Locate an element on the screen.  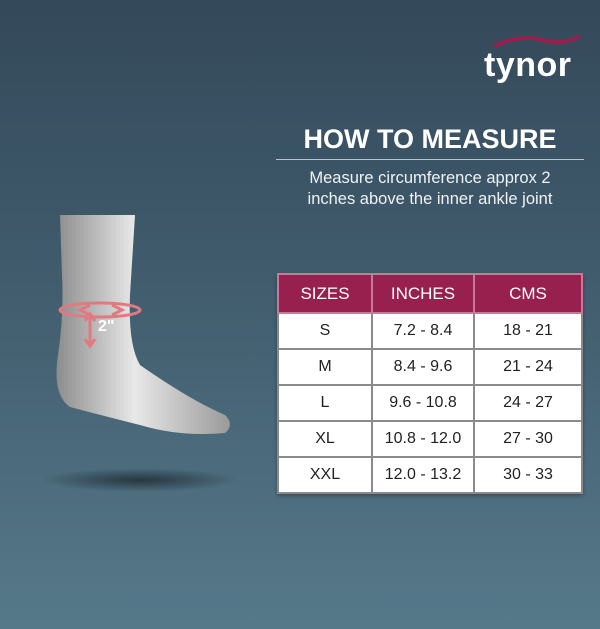
inches-cell: 7.2 - 8.4 is located at coordinates (423, 331).